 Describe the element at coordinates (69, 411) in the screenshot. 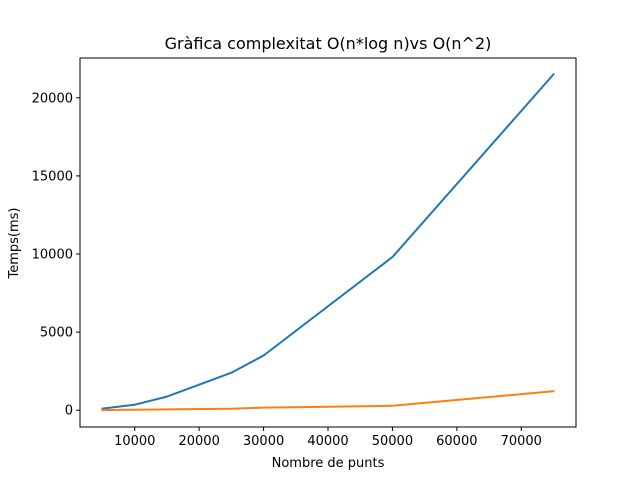

I see `y-tick-label: 0` at that location.